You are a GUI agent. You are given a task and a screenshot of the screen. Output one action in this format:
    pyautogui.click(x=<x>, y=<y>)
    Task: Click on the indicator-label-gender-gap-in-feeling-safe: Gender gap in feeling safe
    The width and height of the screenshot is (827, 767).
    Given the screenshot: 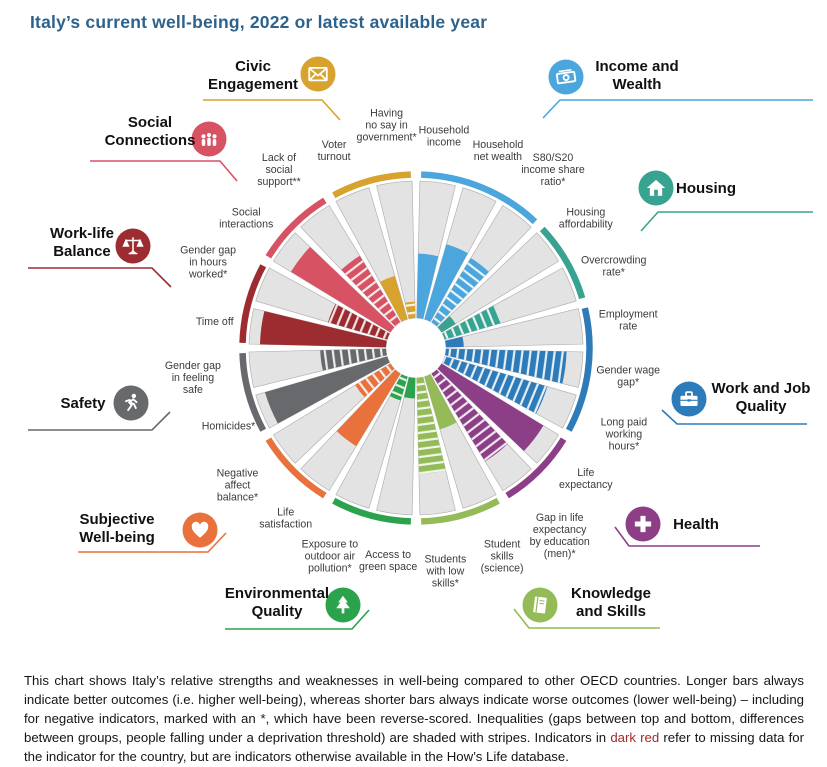 What is the action you would take?
    pyautogui.click(x=193, y=378)
    